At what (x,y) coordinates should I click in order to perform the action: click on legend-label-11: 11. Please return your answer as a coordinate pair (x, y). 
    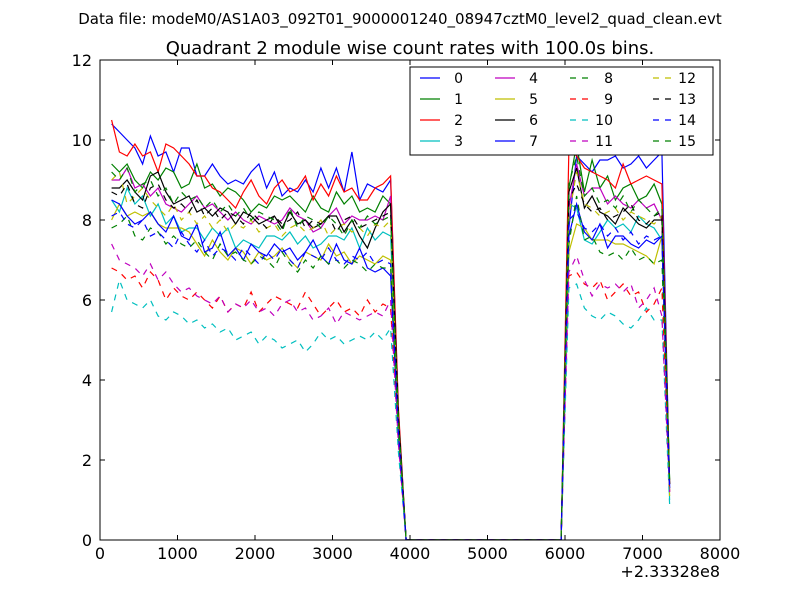
    Looking at the image, I should click on (604, 142).